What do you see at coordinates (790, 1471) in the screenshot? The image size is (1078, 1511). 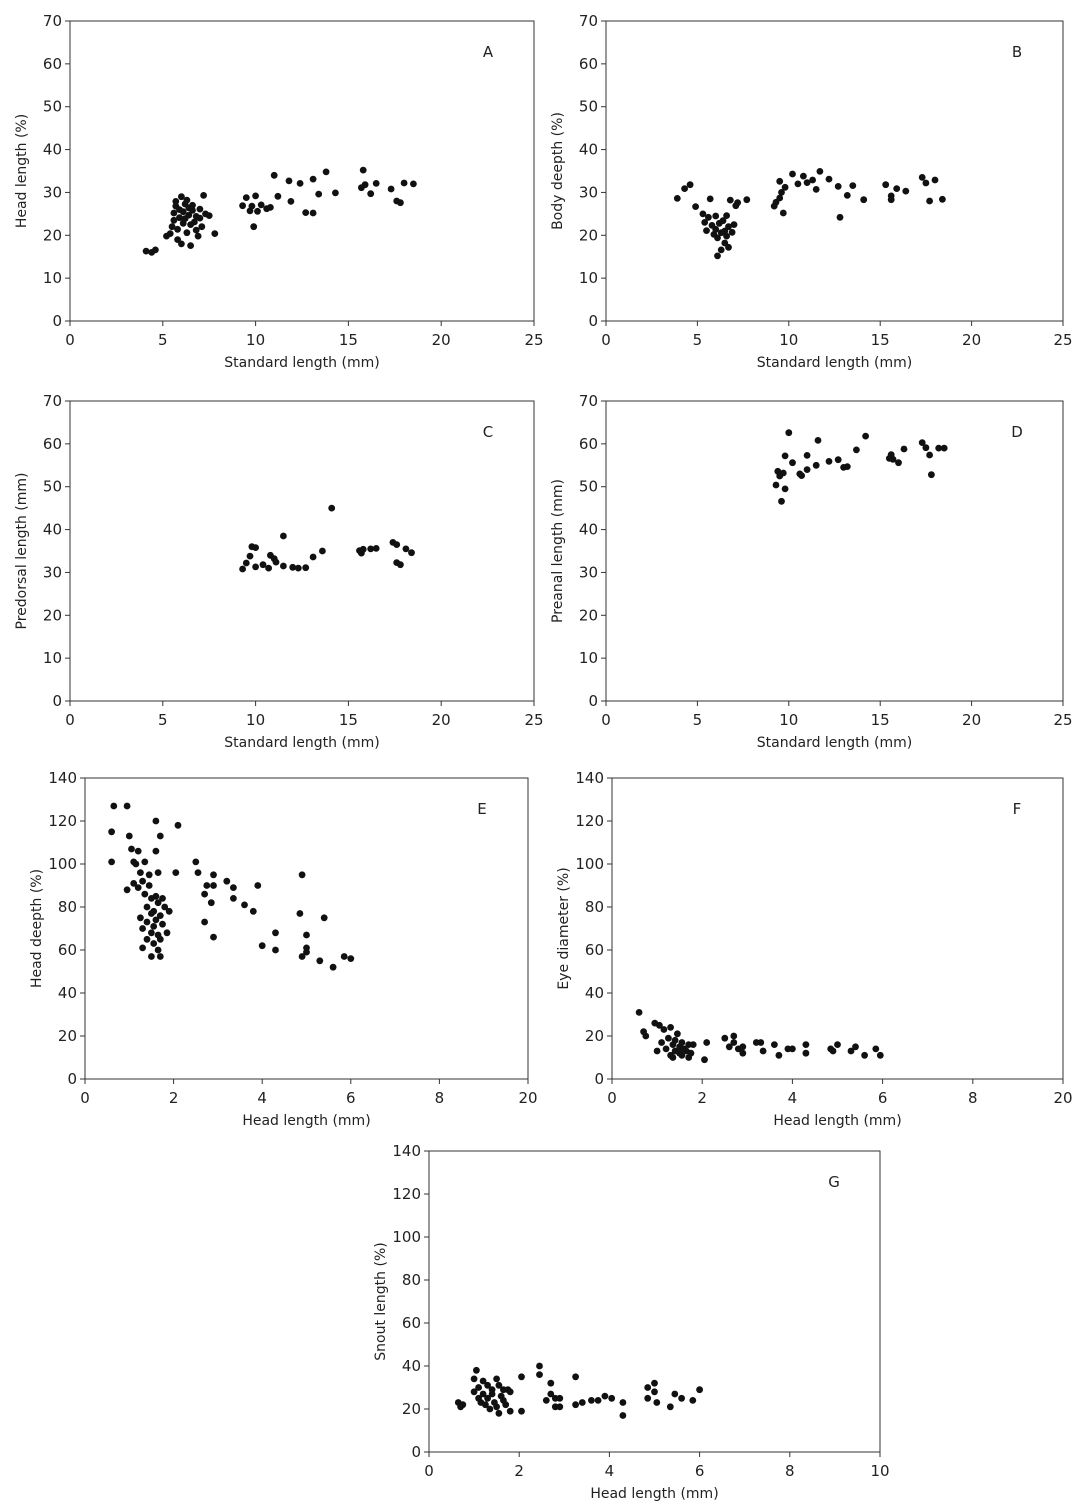 I see `x-tick-label: 8` at bounding box center [790, 1471].